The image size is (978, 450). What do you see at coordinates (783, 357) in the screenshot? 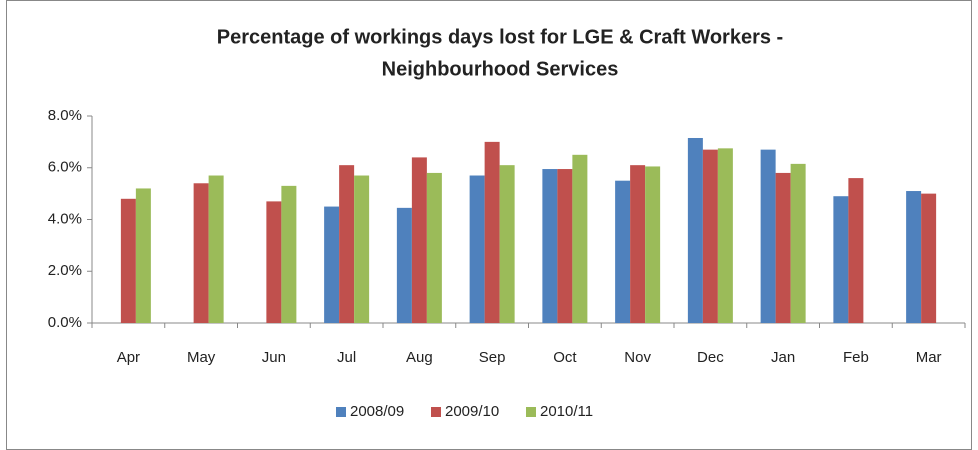
I see `x-tick-label: Jan` at bounding box center [783, 357].